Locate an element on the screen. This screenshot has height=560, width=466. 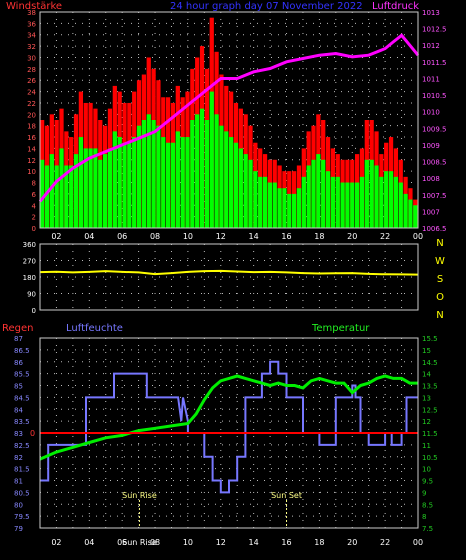
climate-x-tick: 22 is located at coordinates (385, 542).